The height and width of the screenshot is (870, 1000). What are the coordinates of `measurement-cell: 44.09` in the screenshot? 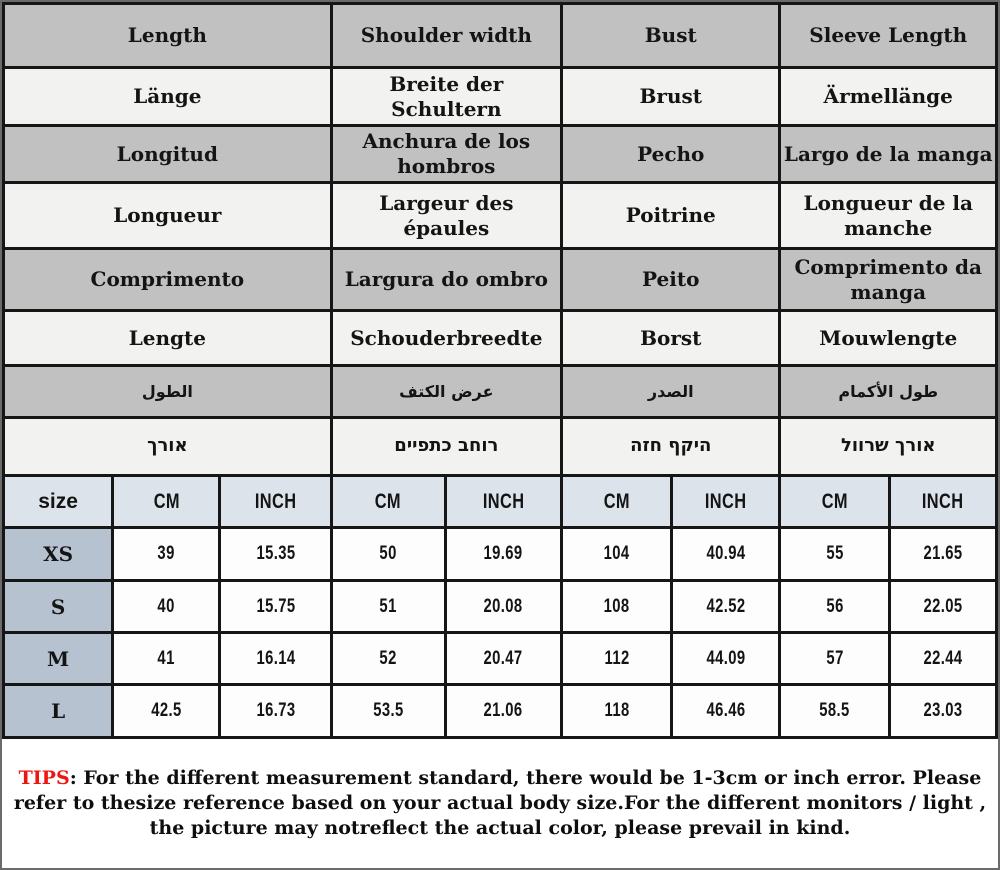 It's located at (726, 658).